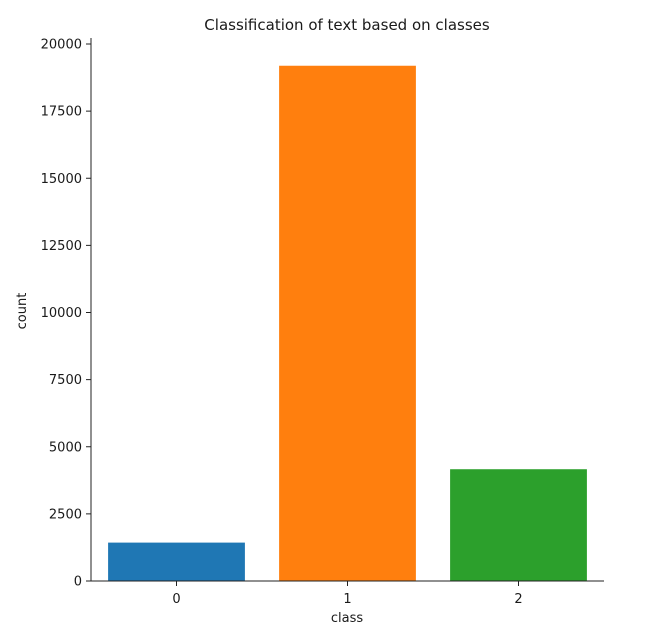 This screenshot has width=654, height=636. Describe the element at coordinates (61, 179) in the screenshot. I see `y-tick-label: 15000` at that location.